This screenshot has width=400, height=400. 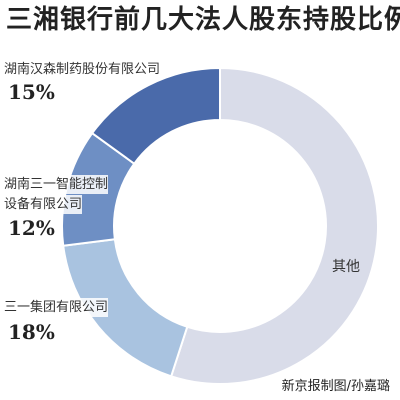 What do you see at coordinates (346, 267) in the screenshot?
I see `label-other: 其他` at bounding box center [346, 267].